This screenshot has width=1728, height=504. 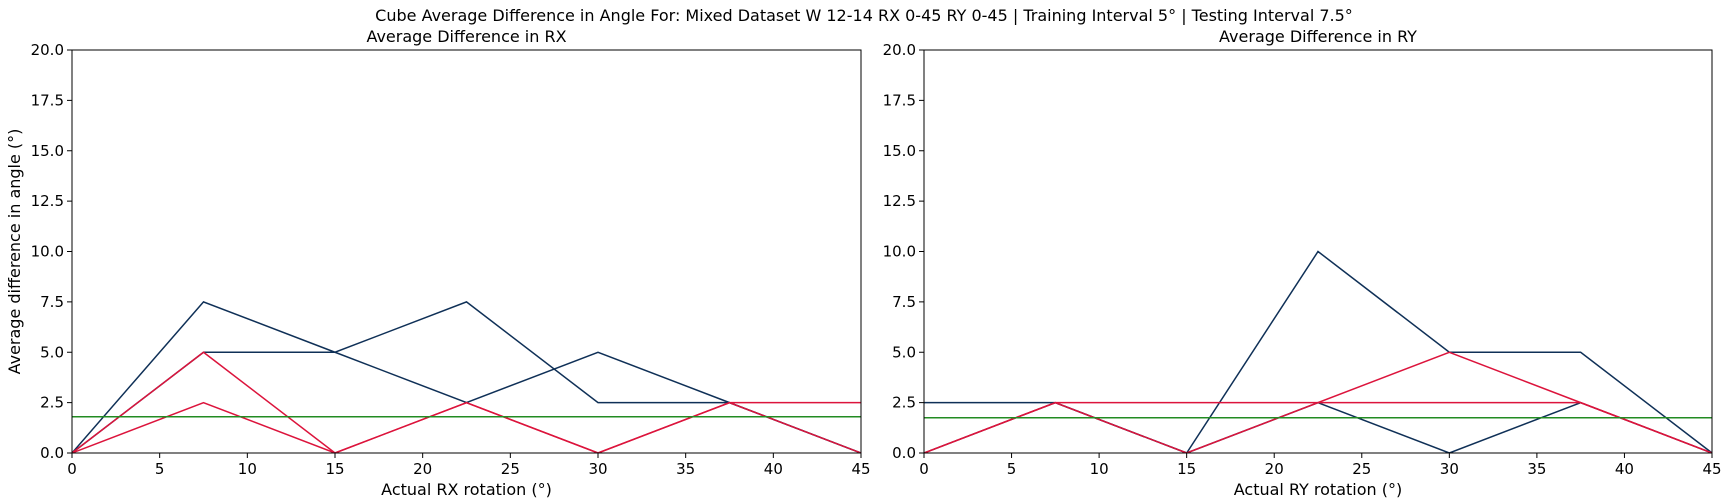 What do you see at coordinates (466, 489) in the screenshot?
I see `x-axis-label: Actual RX rotation (°)` at bounding box center [466, 489].